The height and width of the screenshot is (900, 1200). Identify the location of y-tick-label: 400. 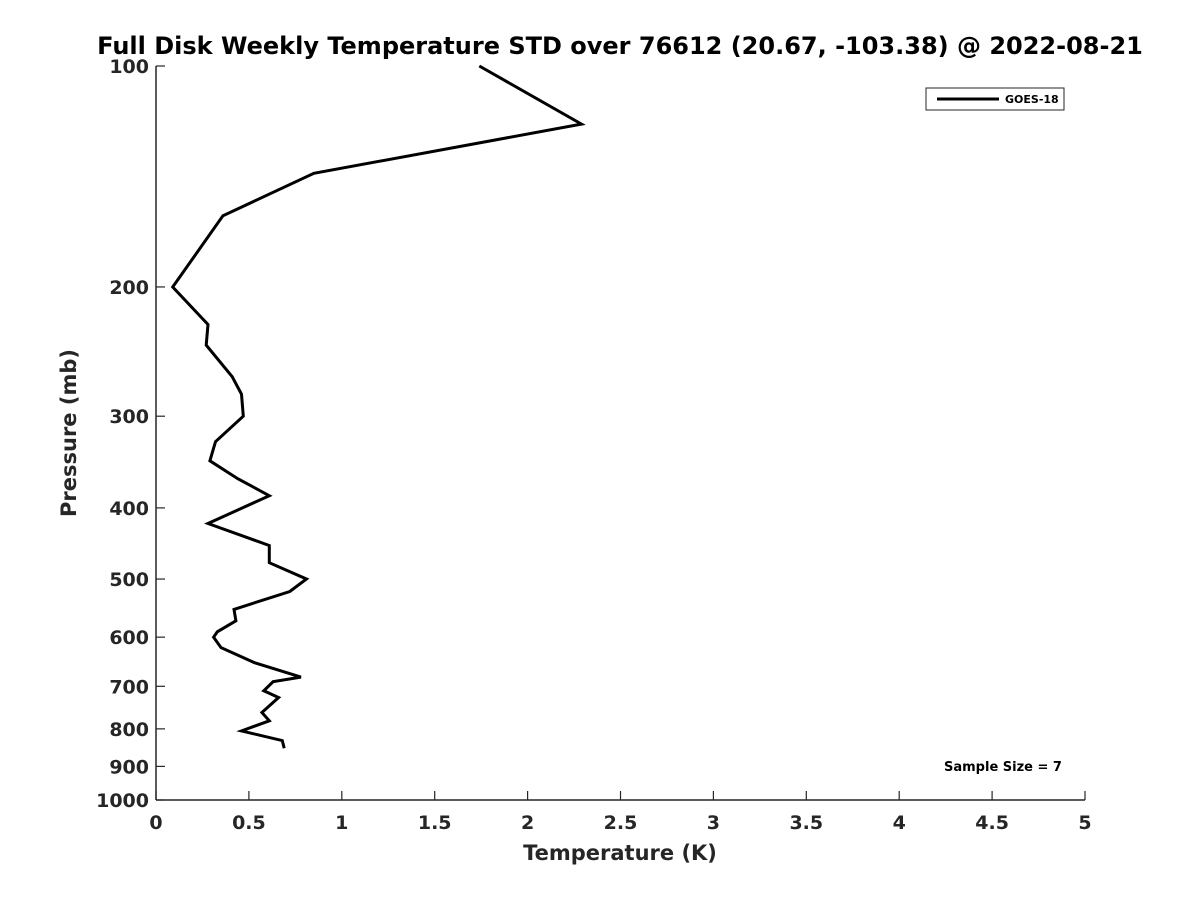
(129, 509).